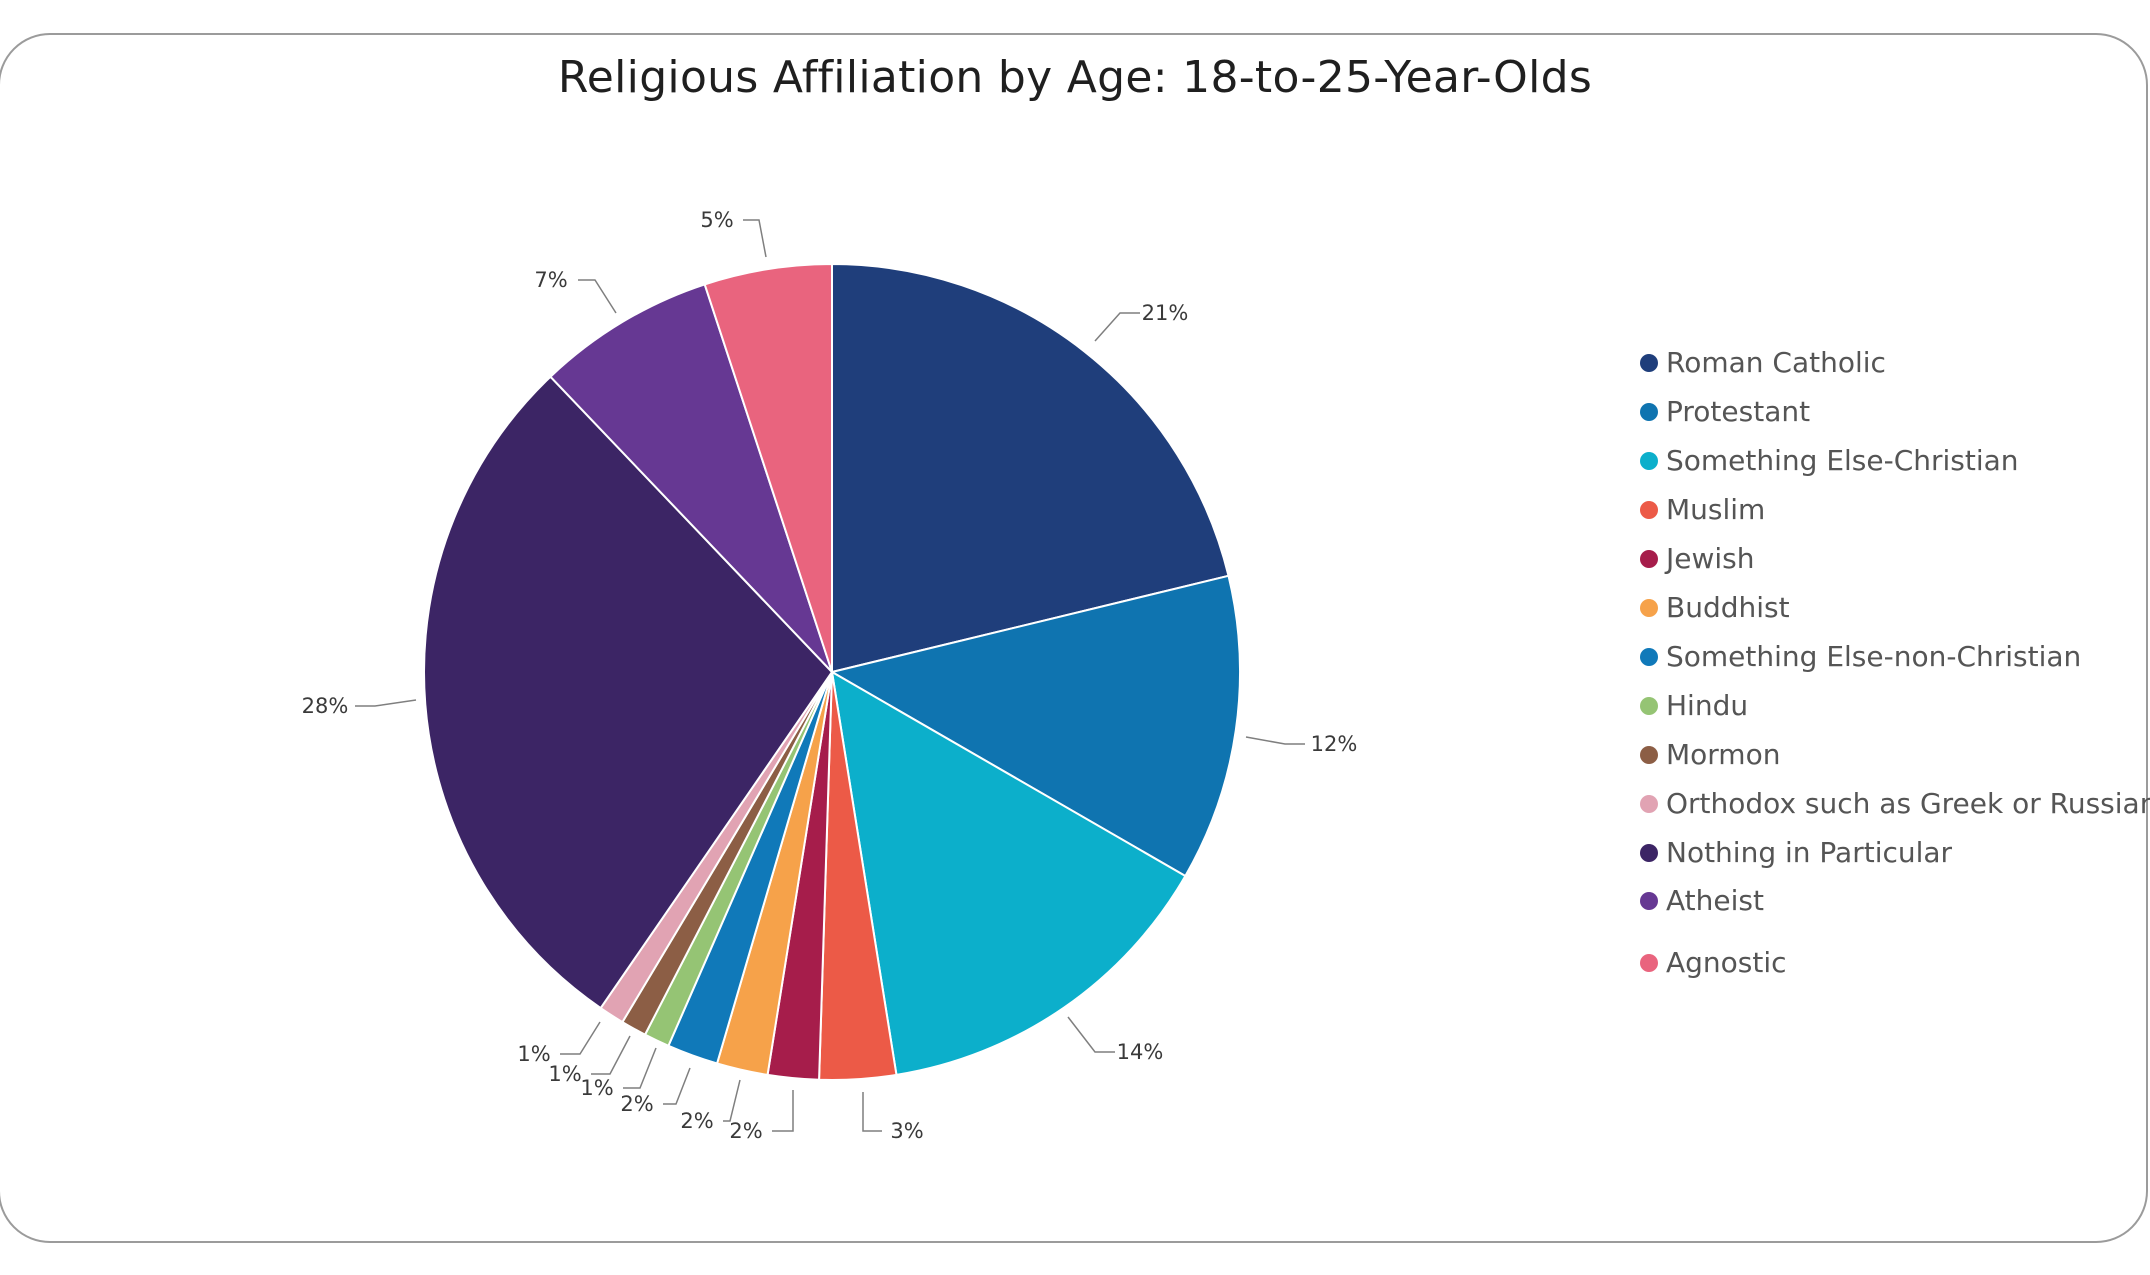 This screenshot has width=2150, height=1275. Describe the element at coordinates (1707, 705) in the screenshot. I see `legend-label: Hindu` at that location.